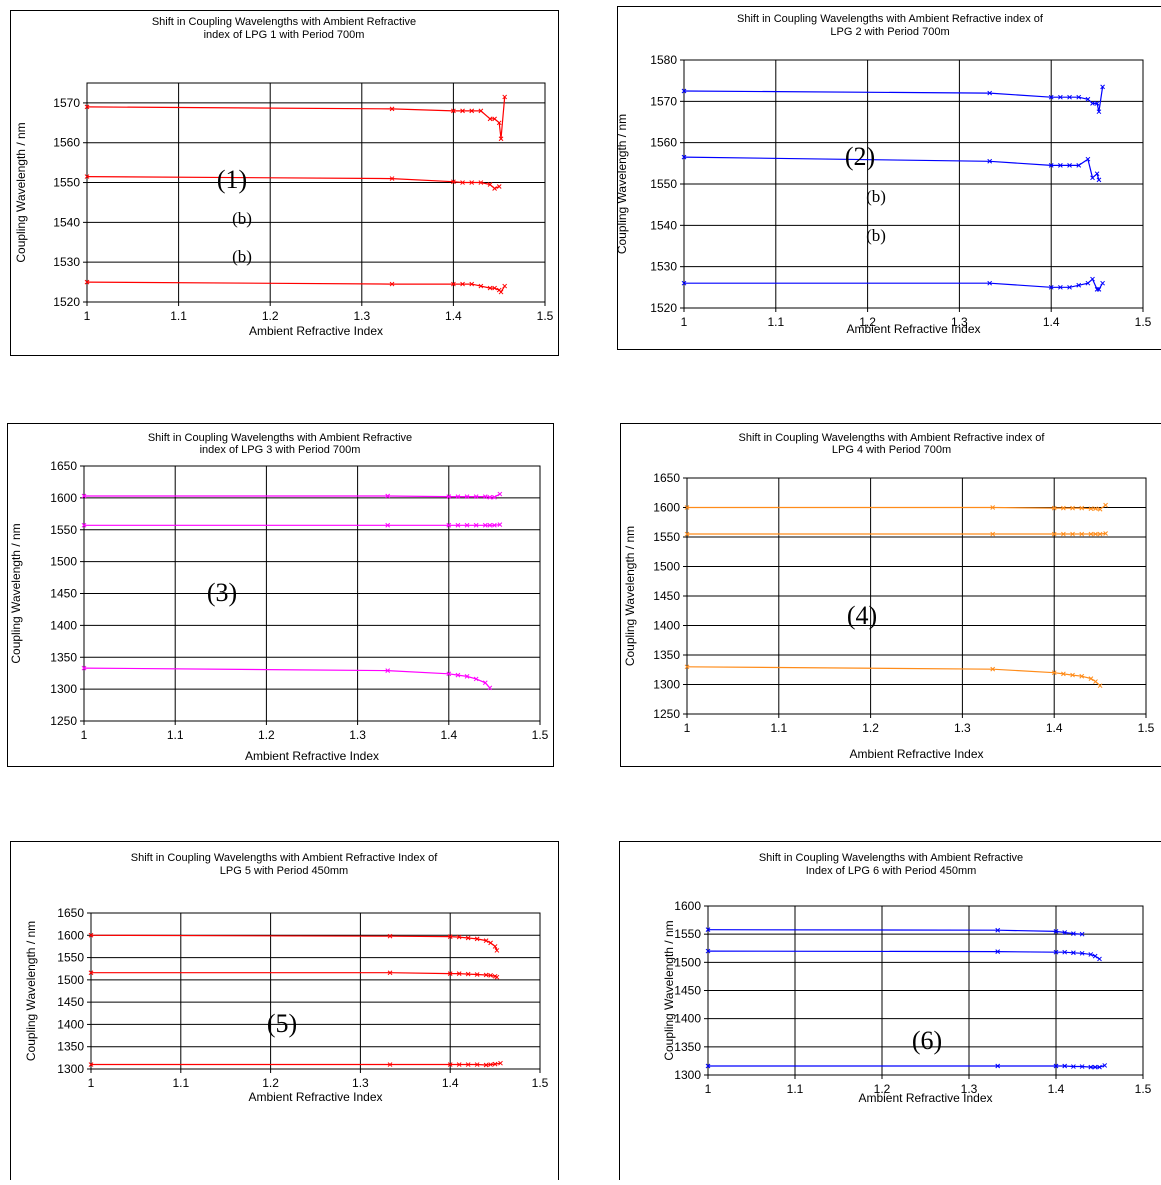  What do you see at coordinates (222, 592) in the screenshot?
I see `chart-annotation: (3)` at bounding box center [222, 592].